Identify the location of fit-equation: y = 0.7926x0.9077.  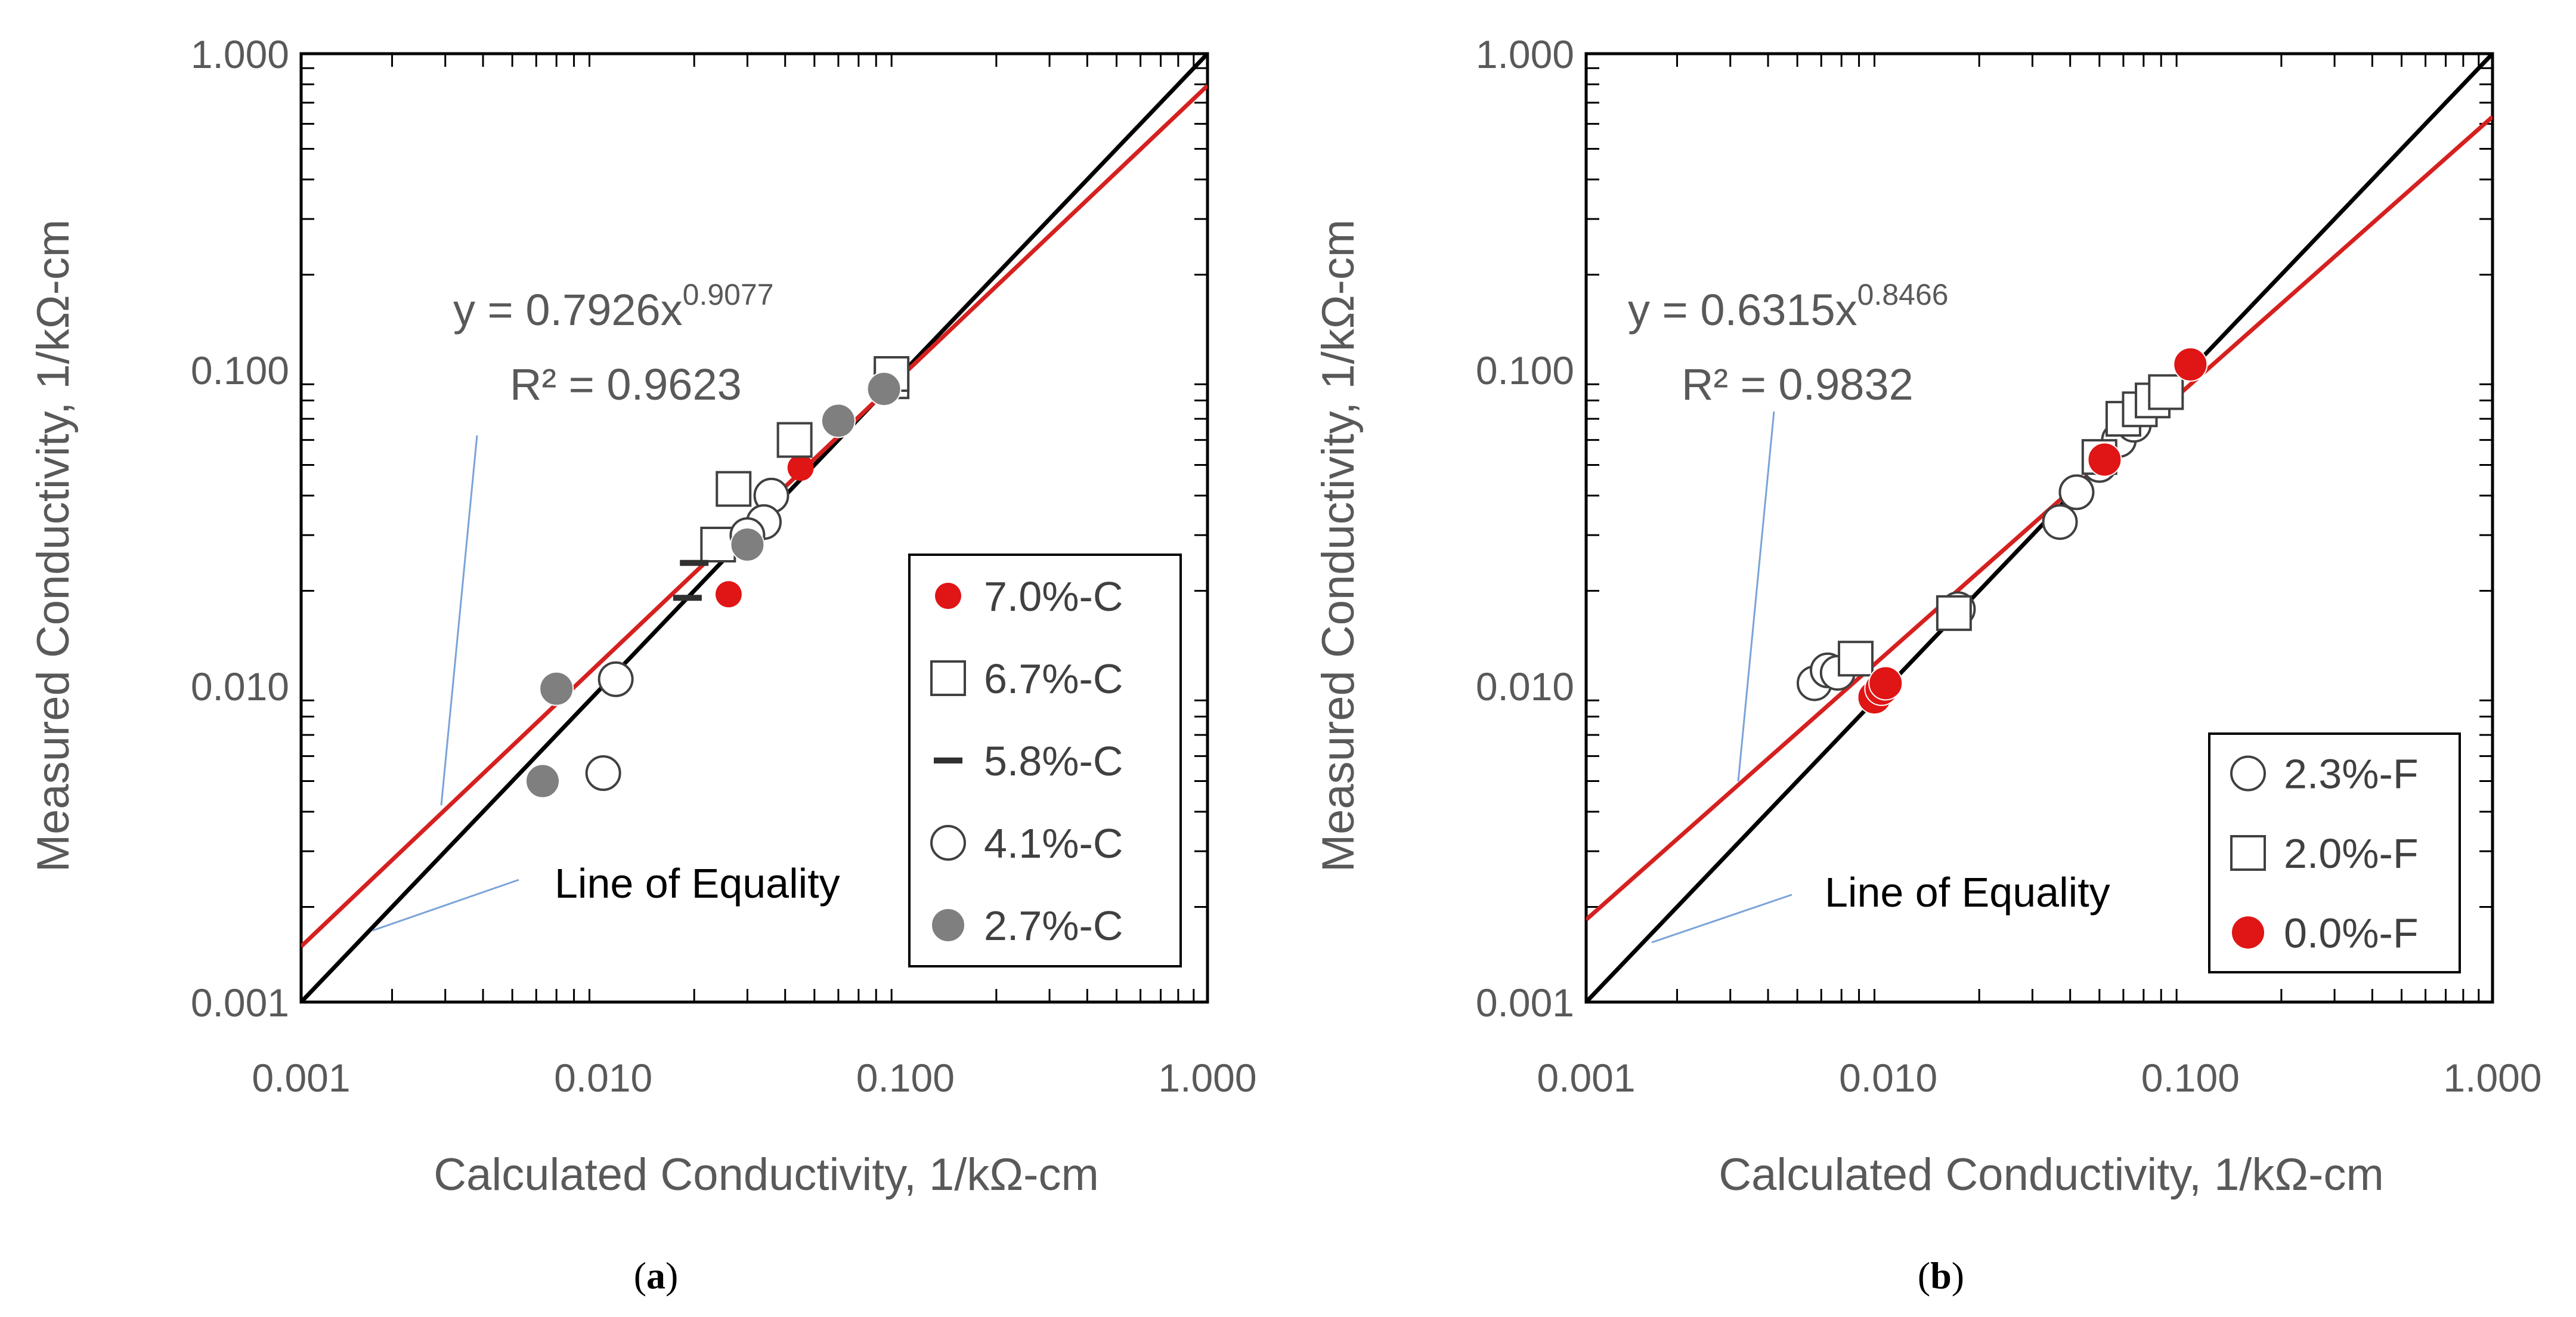
(614, 306).